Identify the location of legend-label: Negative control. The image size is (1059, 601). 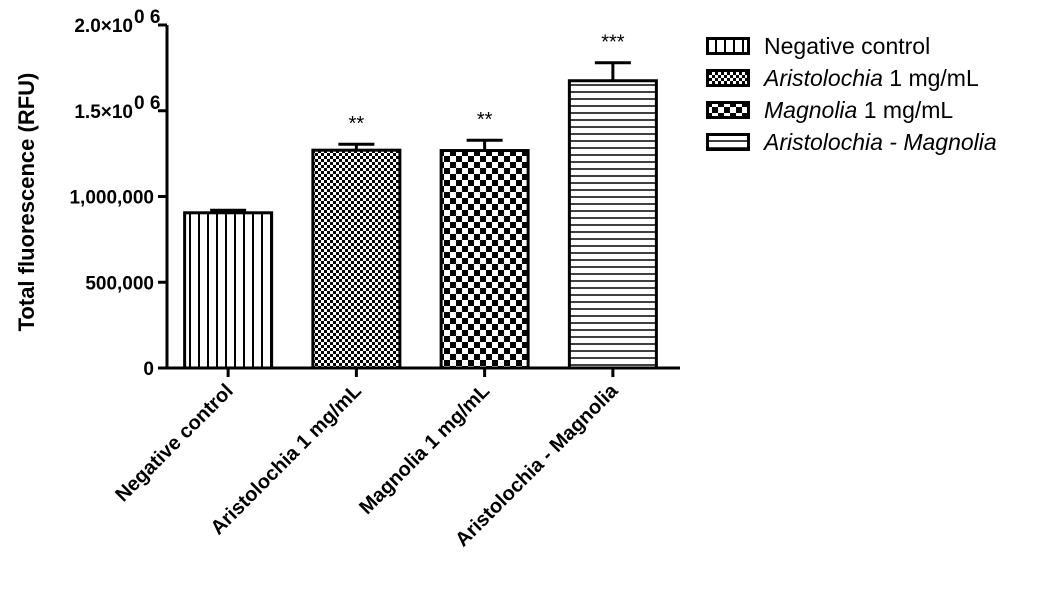
(847, 45).